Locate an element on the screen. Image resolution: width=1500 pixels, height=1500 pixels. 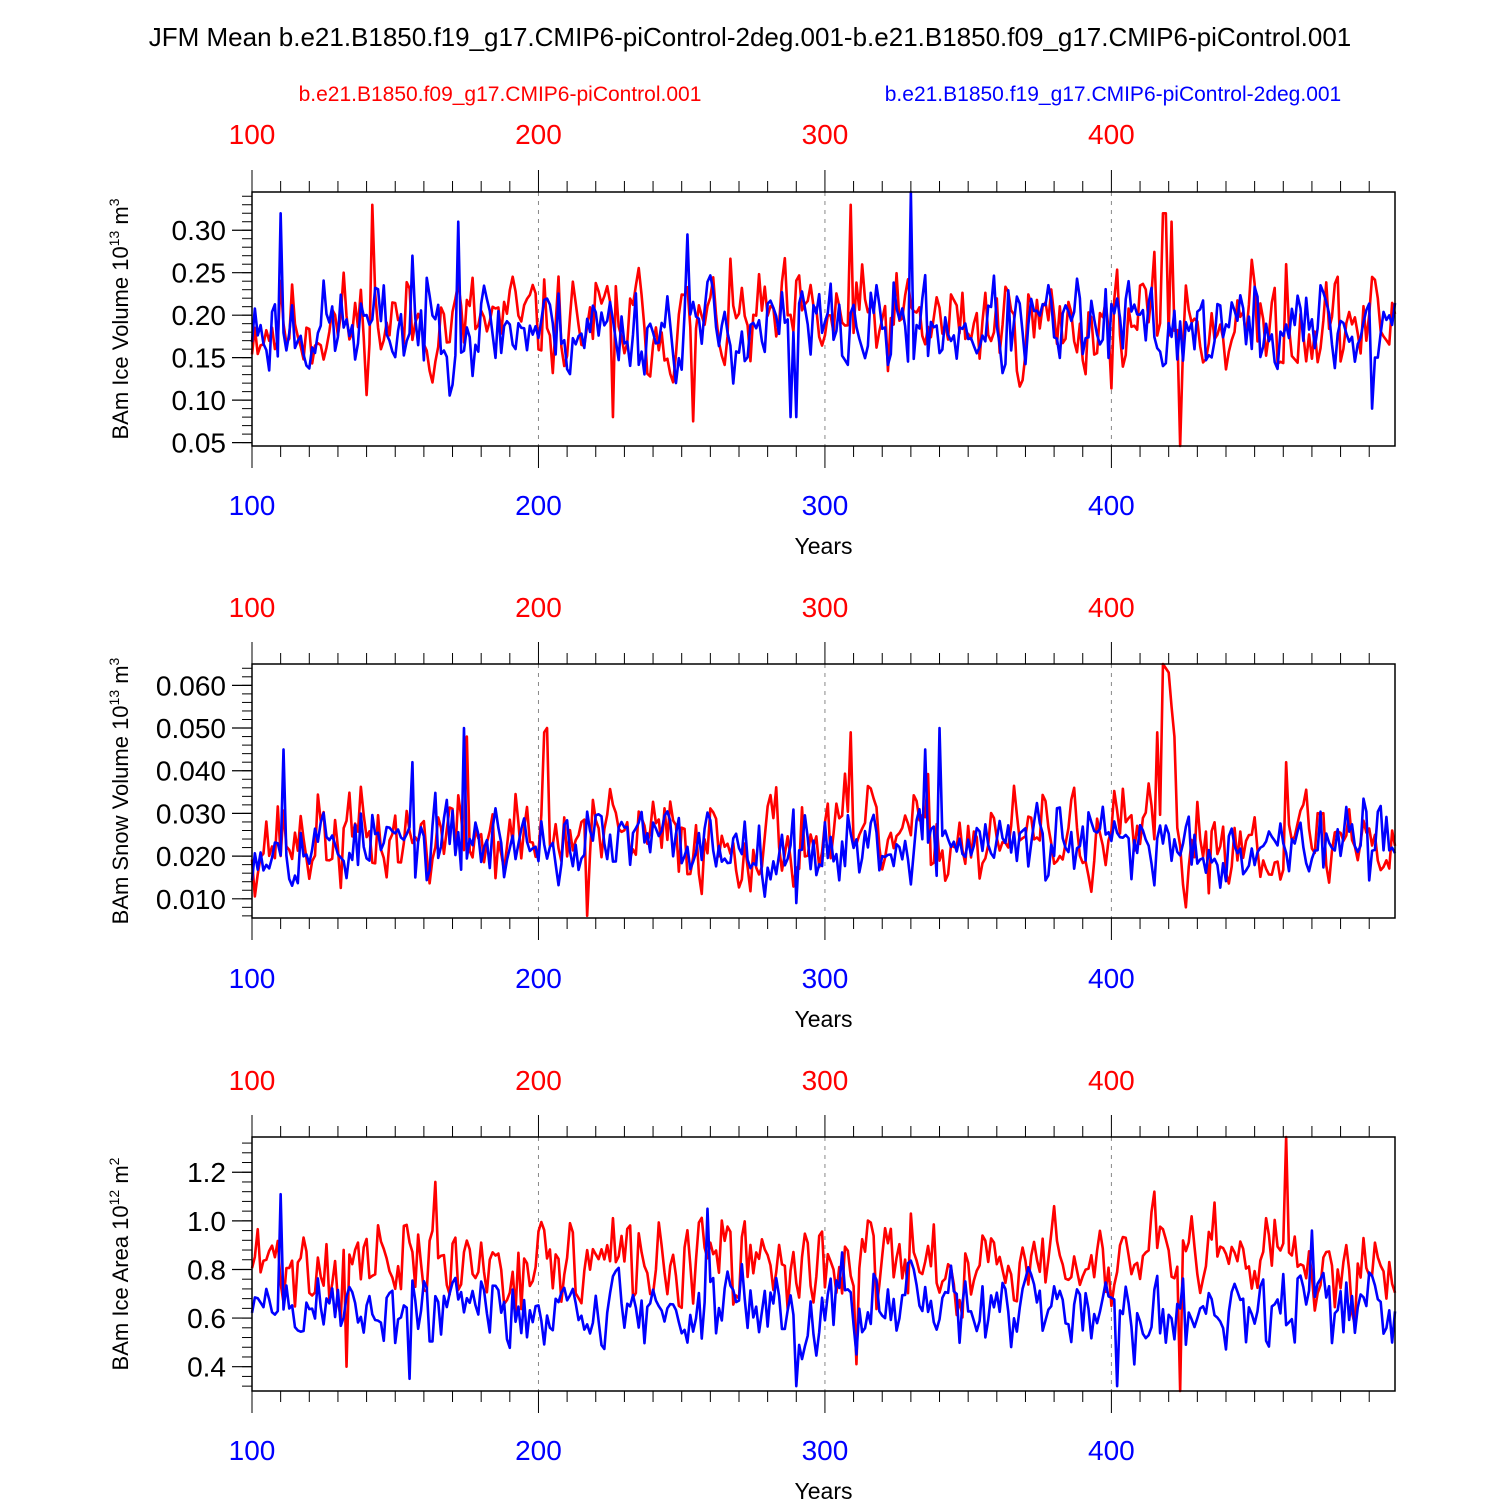
y-tick-label: 1.0 is located at coordinates (206, 1221).